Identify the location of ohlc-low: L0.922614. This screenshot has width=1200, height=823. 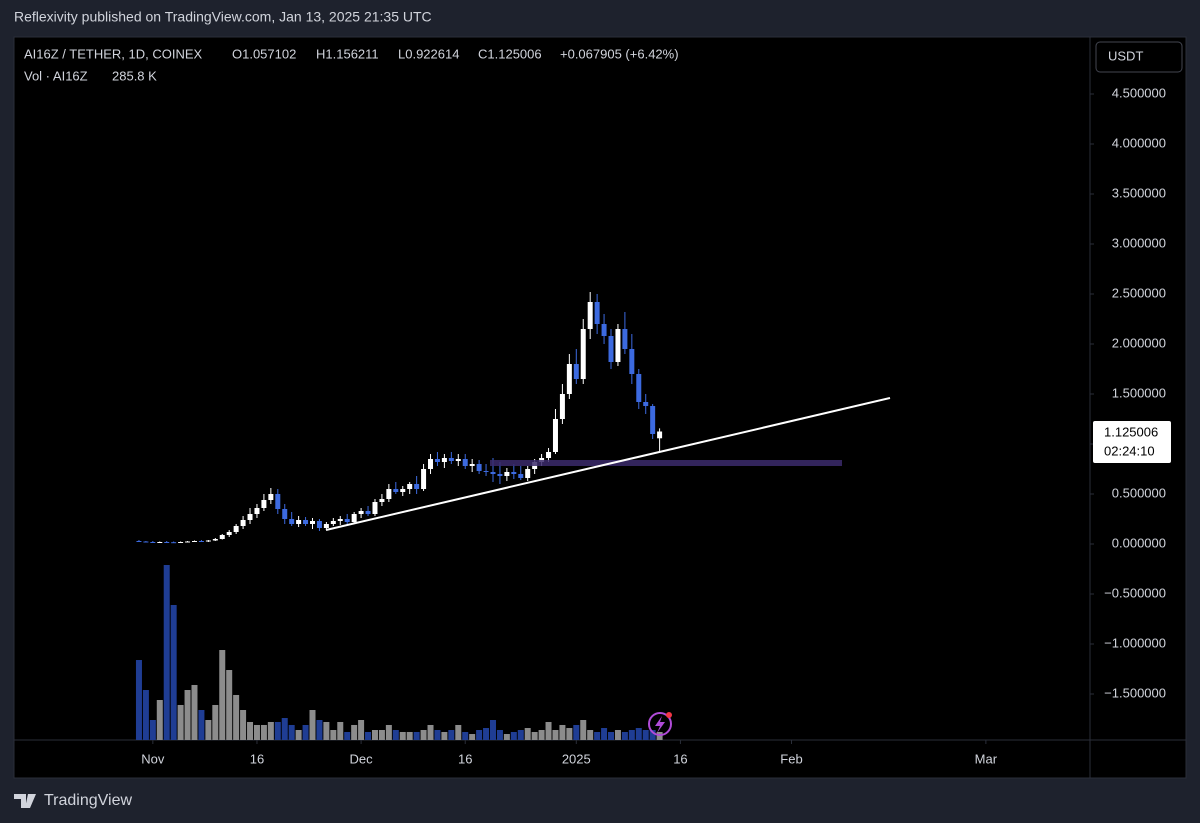
(428, 53).